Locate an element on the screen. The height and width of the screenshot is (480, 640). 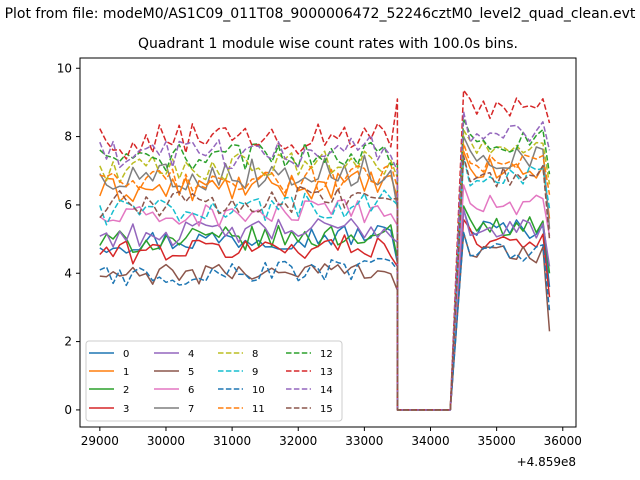
legend-label-14: 14 is located at coordinates (326, 390).